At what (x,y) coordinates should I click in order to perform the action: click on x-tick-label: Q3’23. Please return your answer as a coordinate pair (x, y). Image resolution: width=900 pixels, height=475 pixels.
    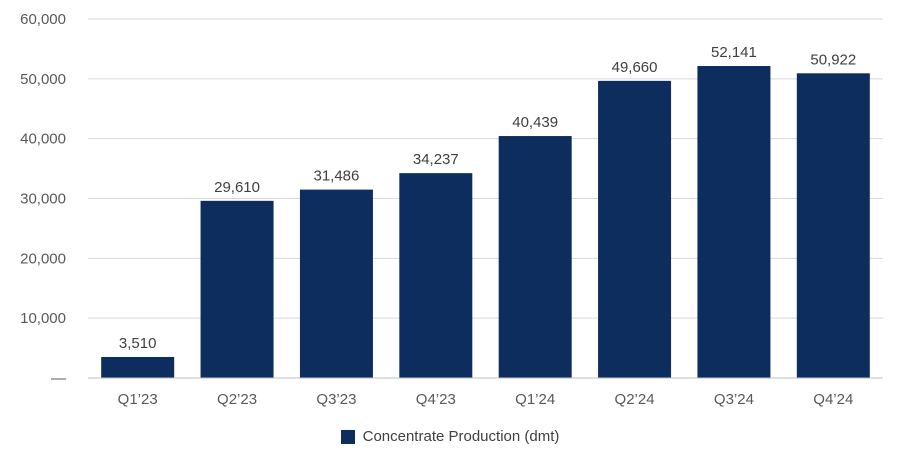
    Looking at the image, I should click on (336, 399).